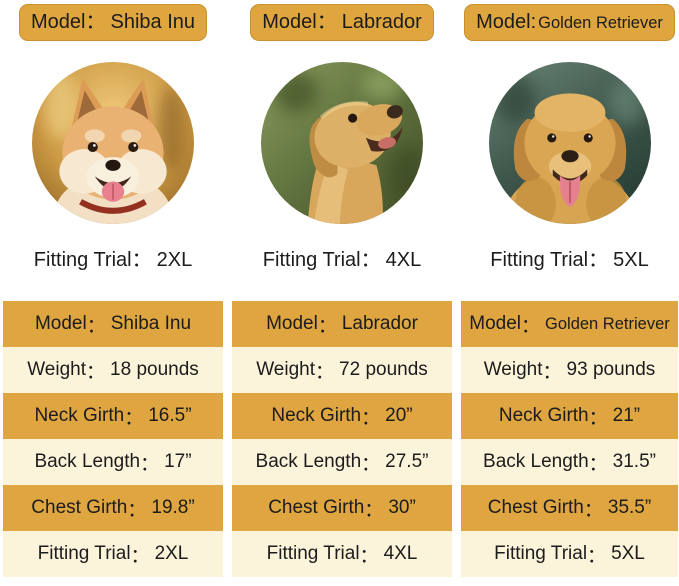 The image size is (679, 586). I want to click on table-row: Back Length： 17”, so click(113, 462).